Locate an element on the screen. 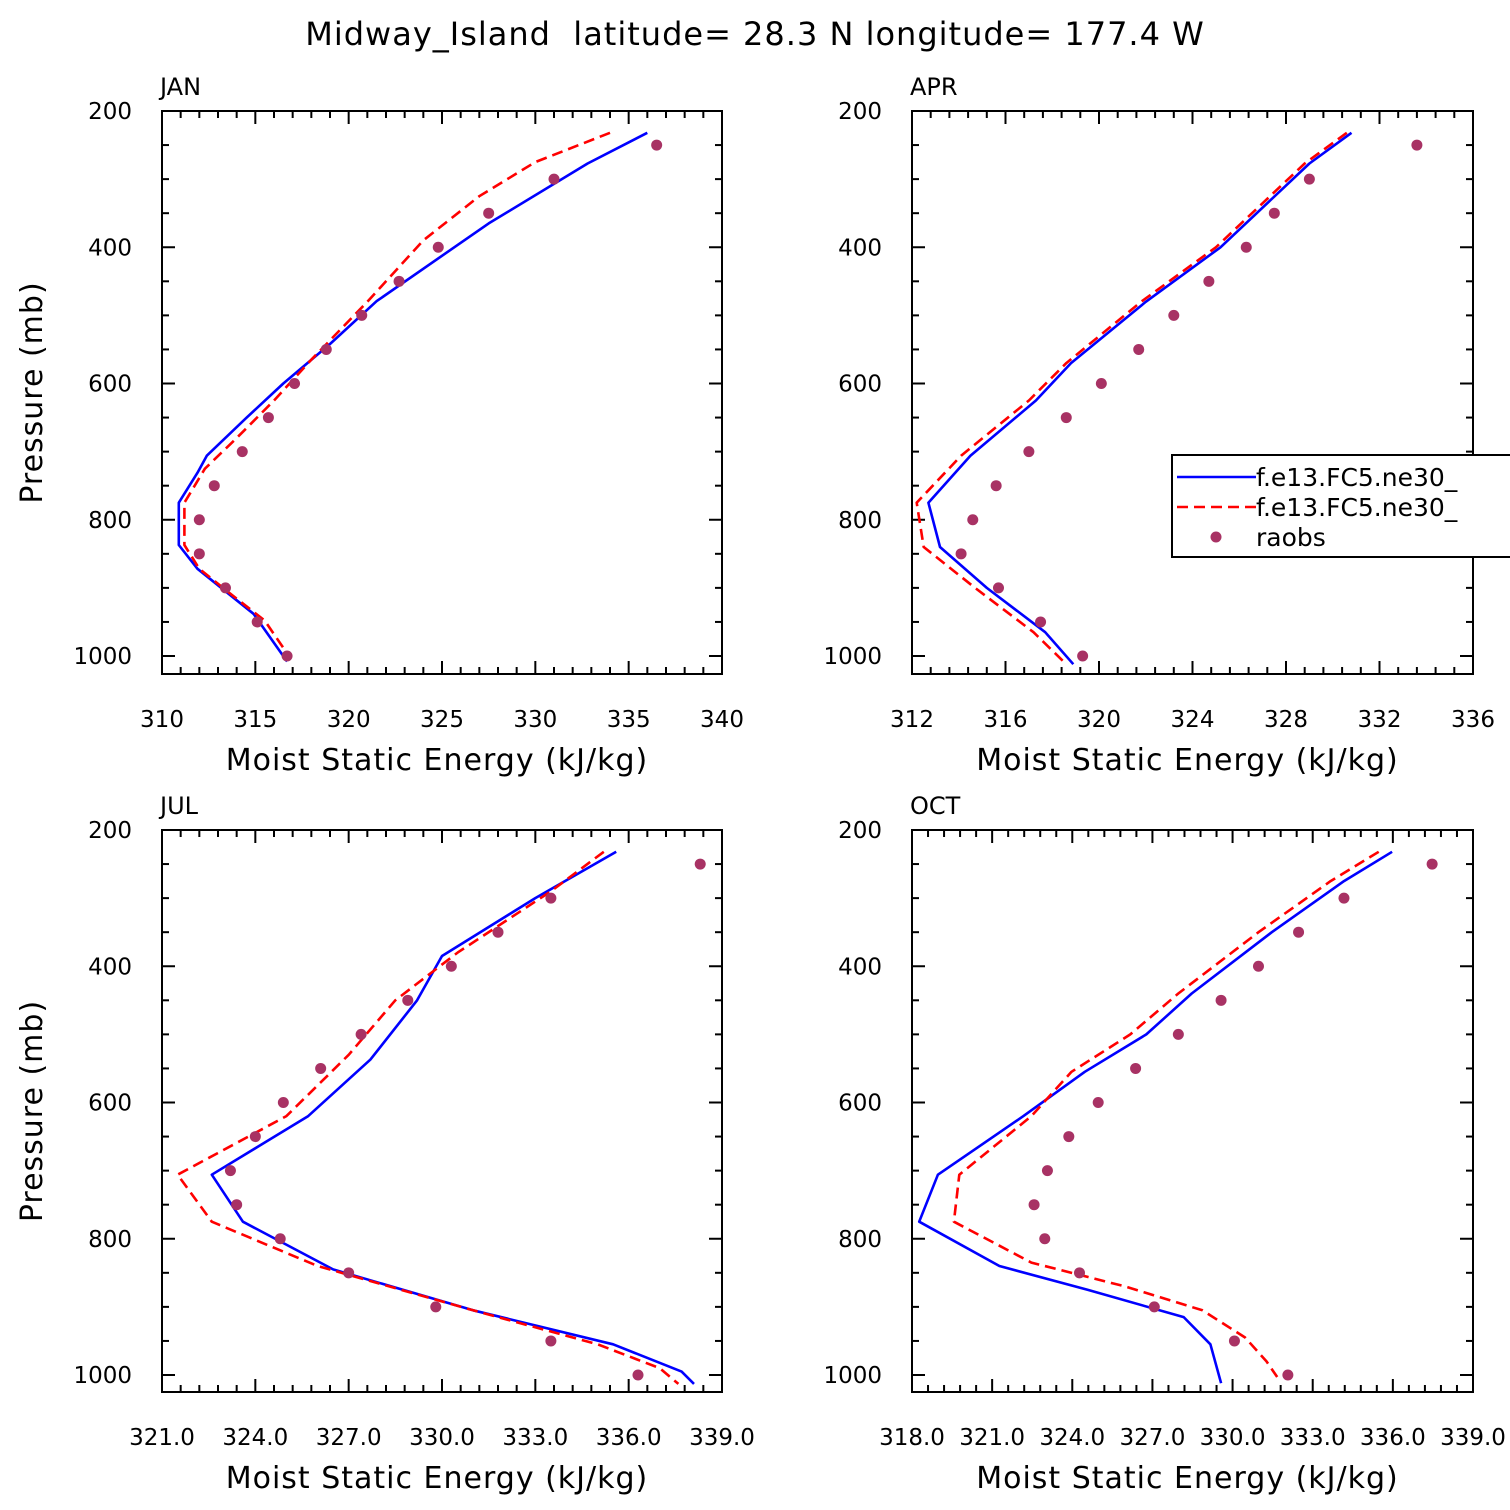  x-tick-label: 332 is located at coordinates (1380, 720).